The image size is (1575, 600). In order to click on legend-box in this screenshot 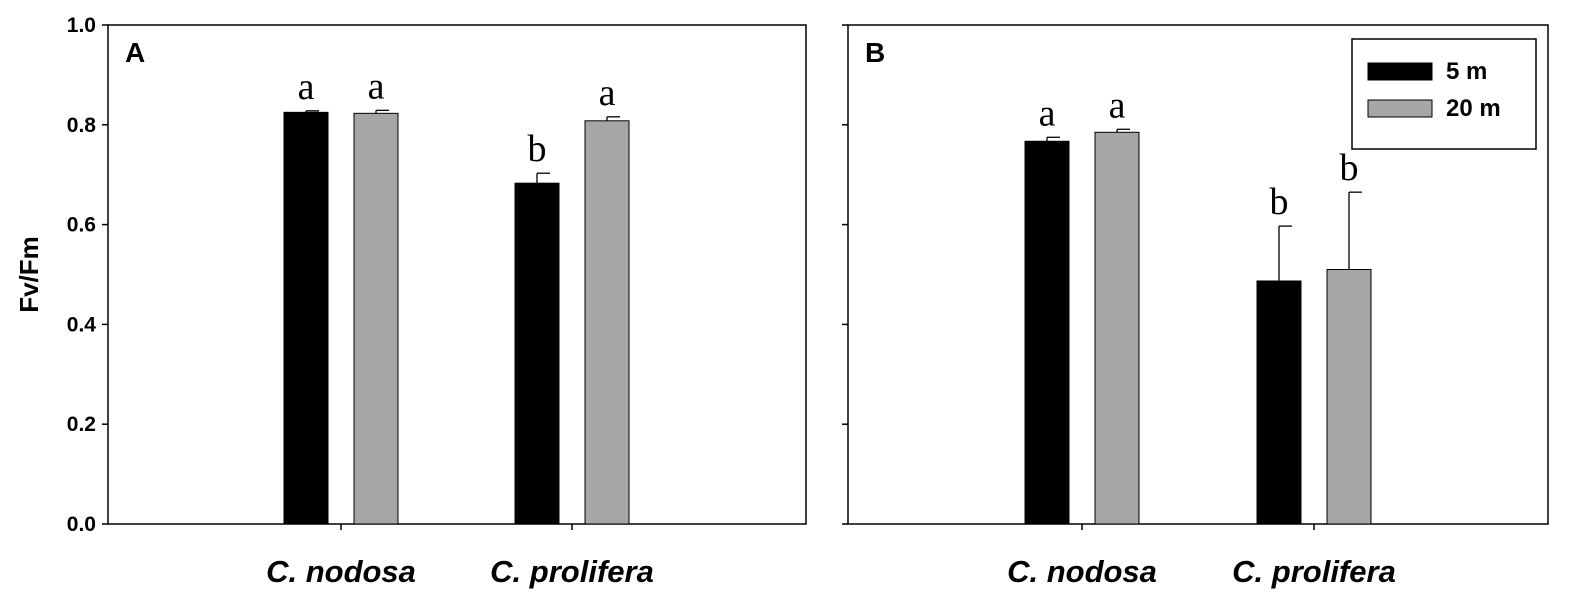, I will do `click(1444, 94)`.